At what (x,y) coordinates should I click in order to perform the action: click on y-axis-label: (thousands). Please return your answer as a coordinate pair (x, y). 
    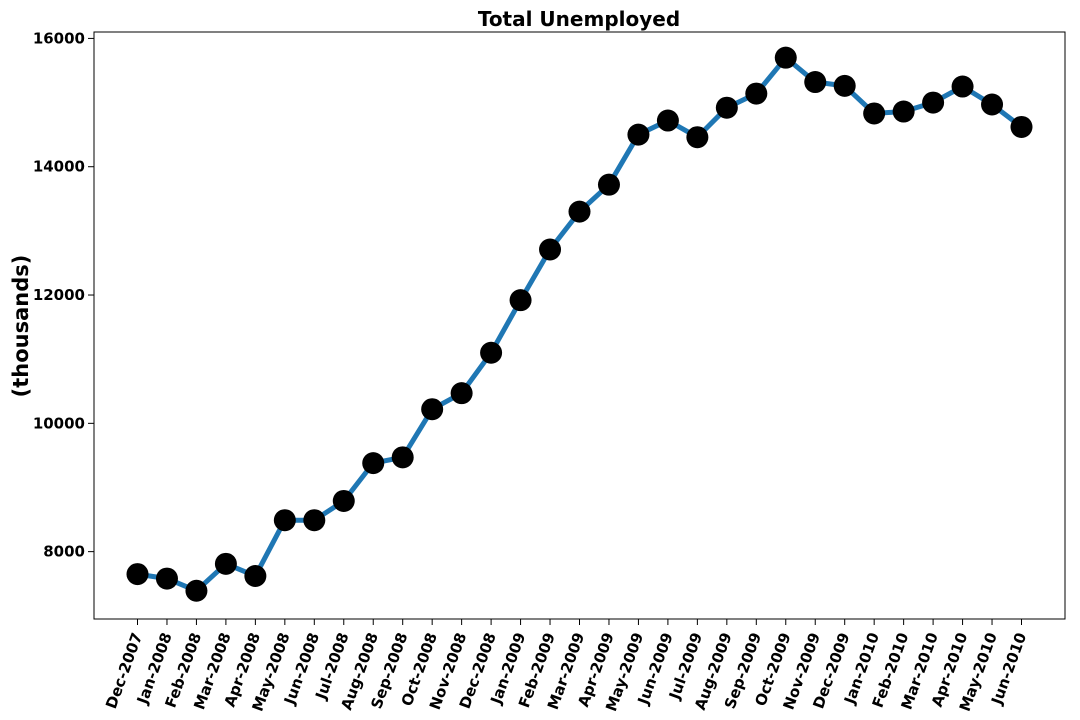
    Looking at the image, I should click on (21, 326).